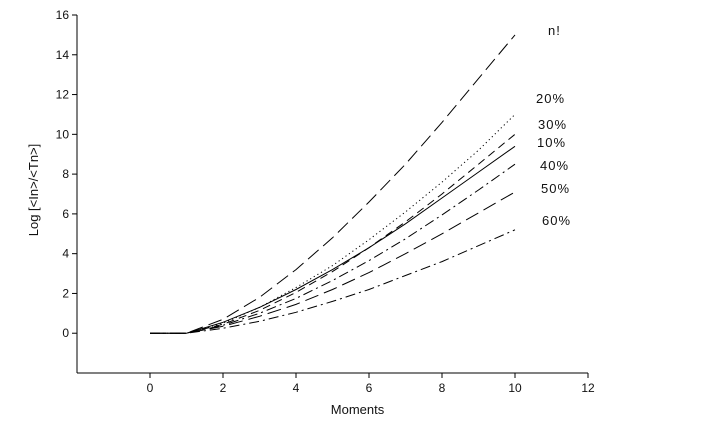 This screenshot has width=702, height=447. Describe the element at coordinates (555, 188) in the screenshot. I see `series-label-6: 50%` at that location.